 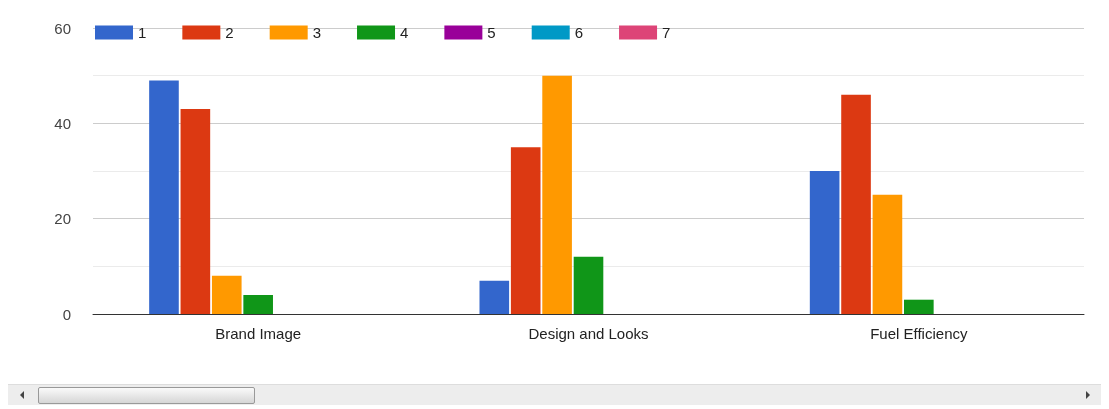 I want to click on y-tick-label: 40, so click(x=62, y=123).